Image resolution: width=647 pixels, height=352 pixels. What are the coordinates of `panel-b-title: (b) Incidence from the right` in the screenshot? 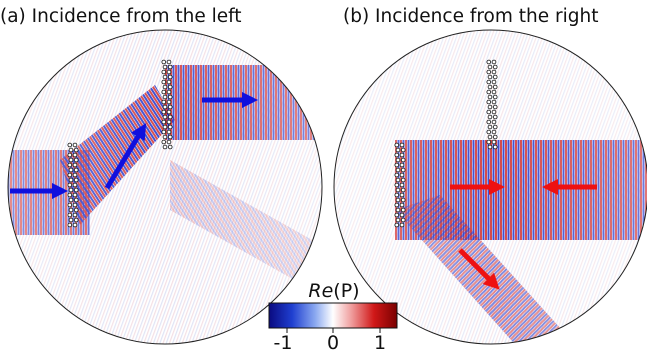 It's located at (470, 16).